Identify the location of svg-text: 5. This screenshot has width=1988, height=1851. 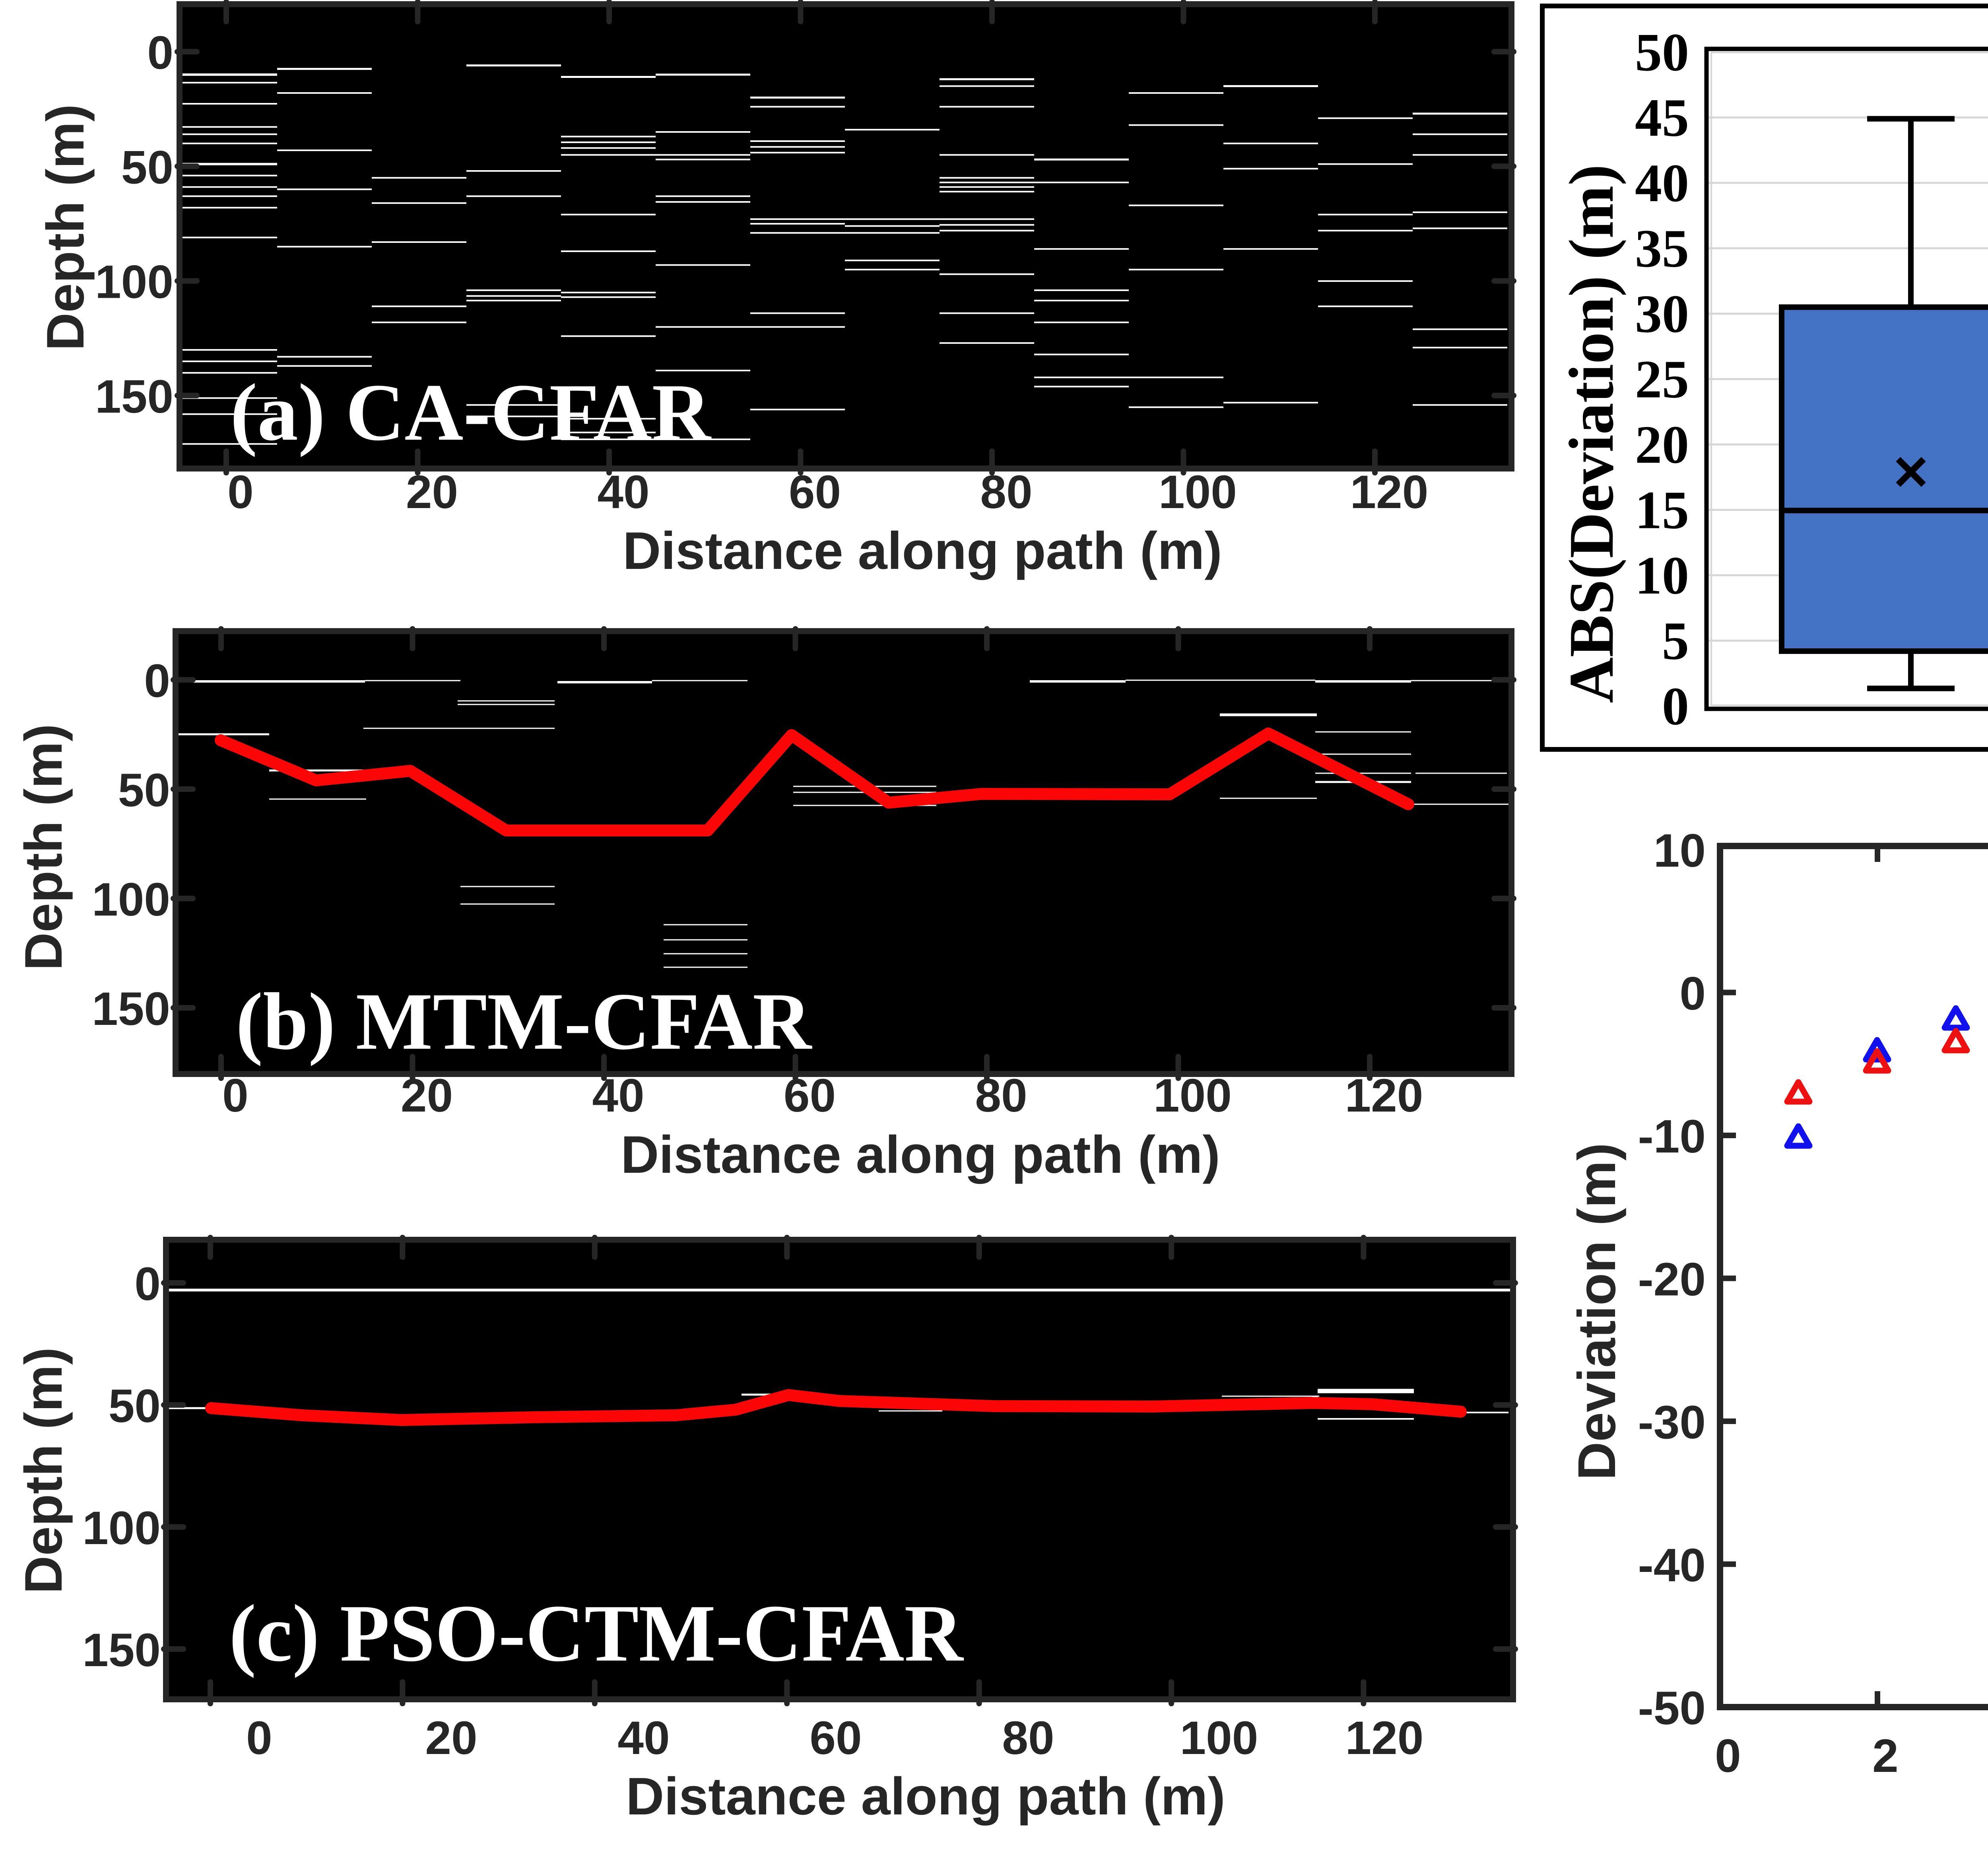
(1675, 641).